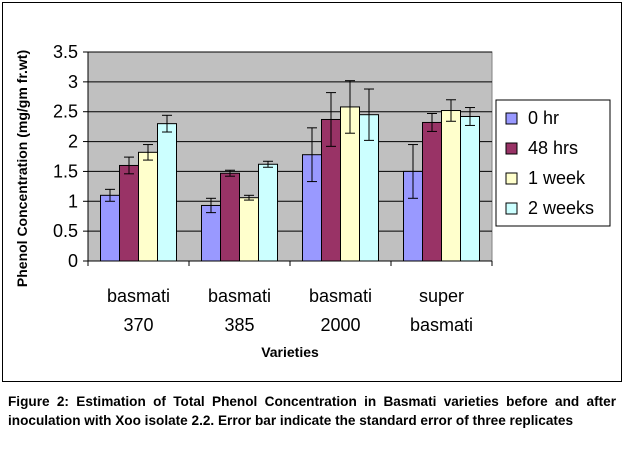 This screenshot has height=465, width=624. Describe the element at coordinates (543, 118) in the screenshot. I see `legend-label: 0 hr` at that location.